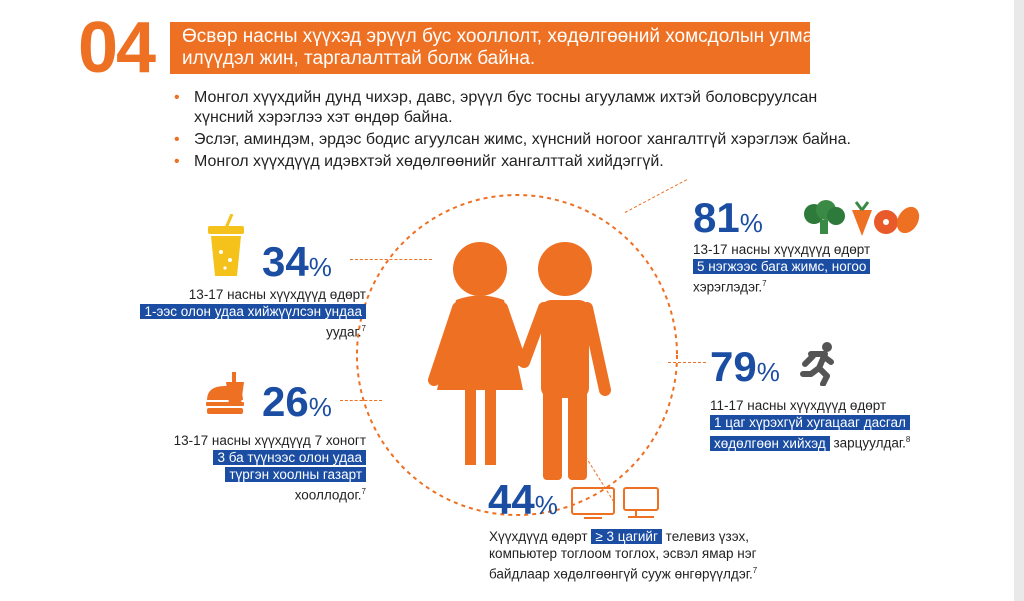  I want to click on screen-percentage: 44%, so click(523, 499).